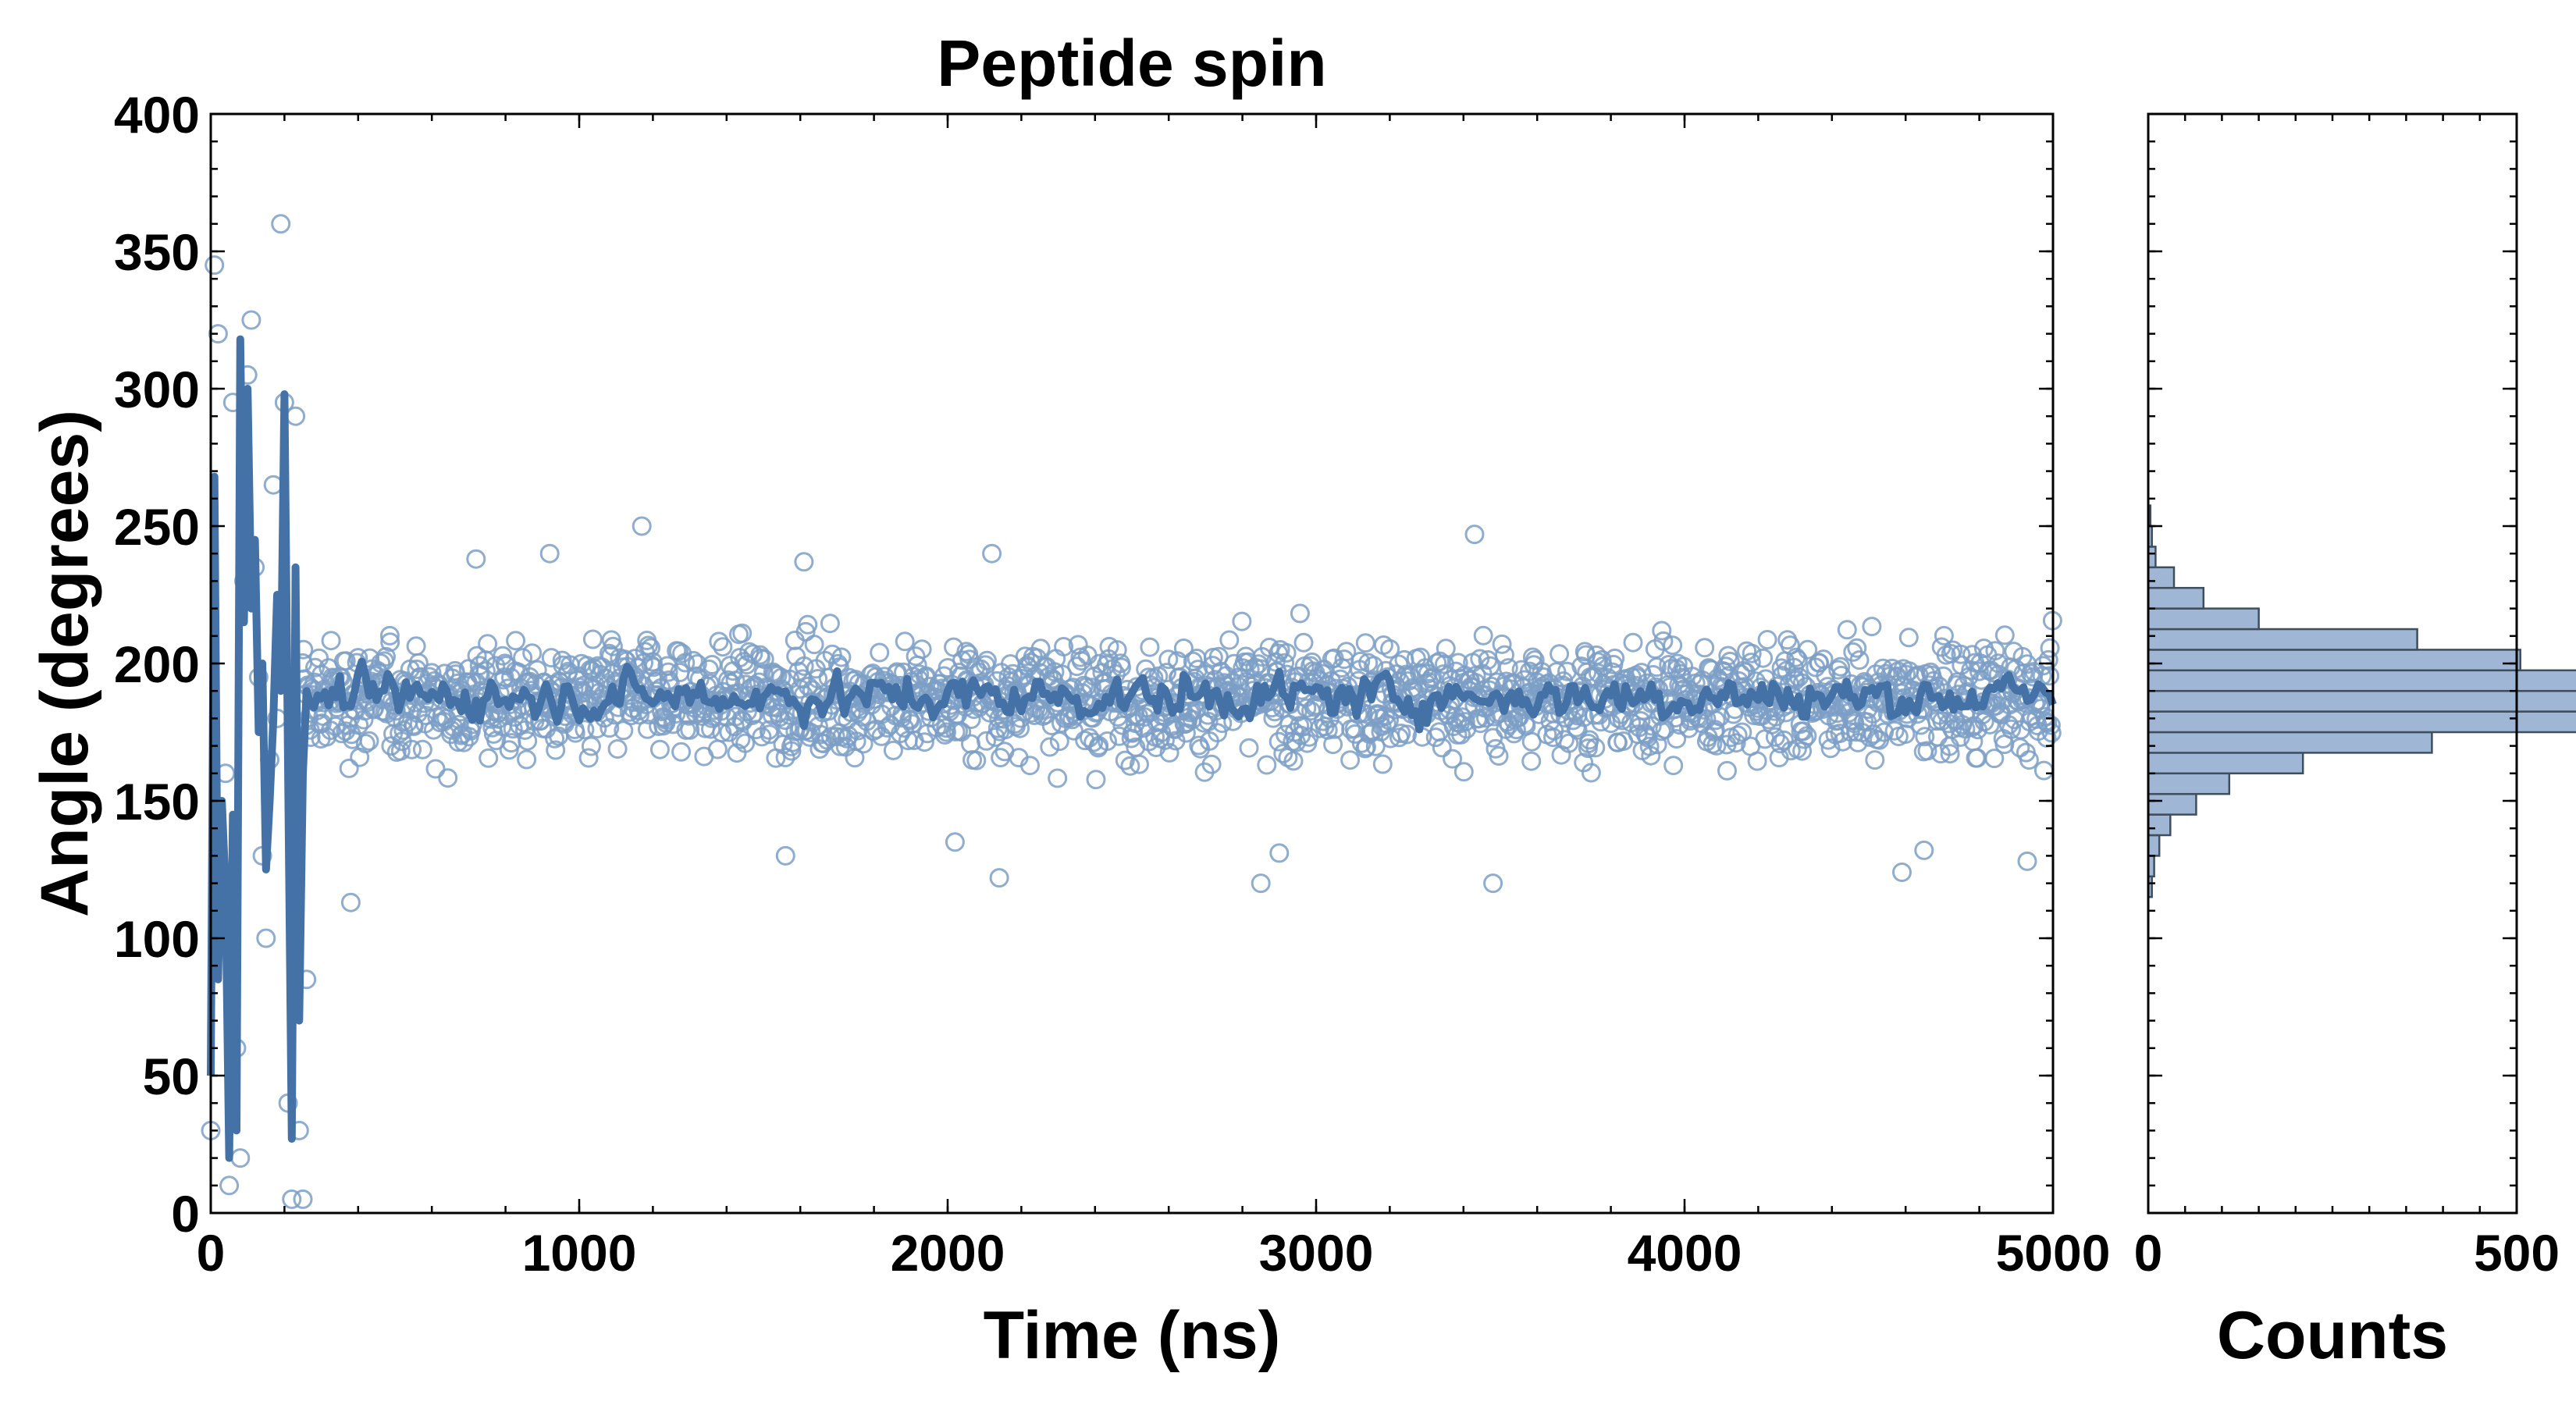 Image resolution: width=2576 pixels, height=1405 pixels. What do you see at coordinates (157, 939) in the screenshot?
I see `y-tick-label: 100` at bounding box center [157, 939].